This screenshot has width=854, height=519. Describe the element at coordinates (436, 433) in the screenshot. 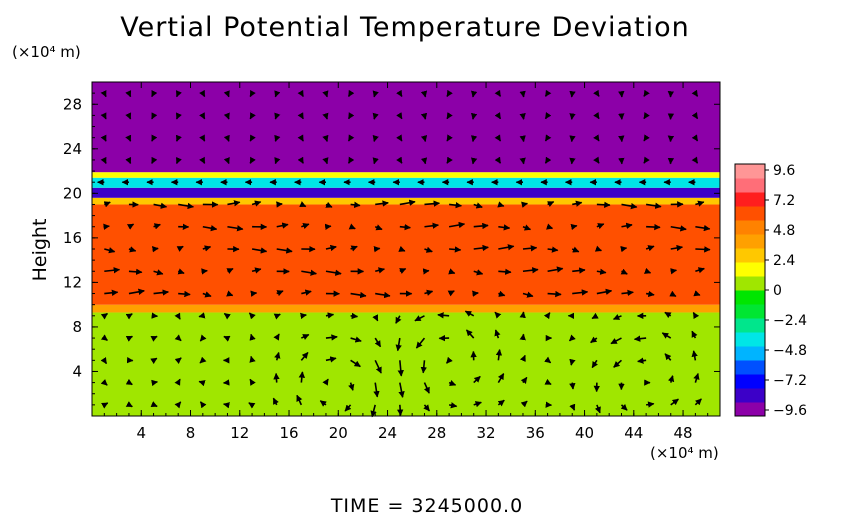

I see `x-tick-label: 28` at that location.